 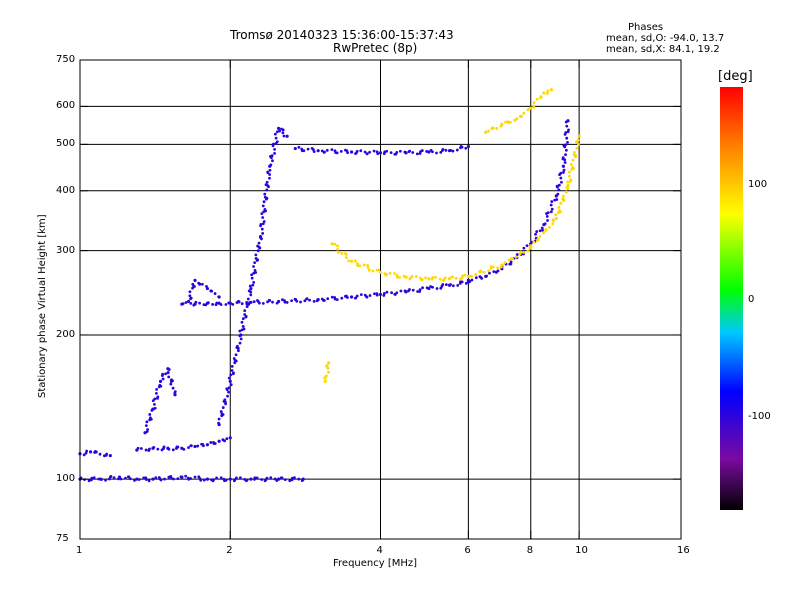 What do you see at coordinates (66, 334) in the screenshot?
I see `y-tick-label: 200` at bounding box center [66, 334].